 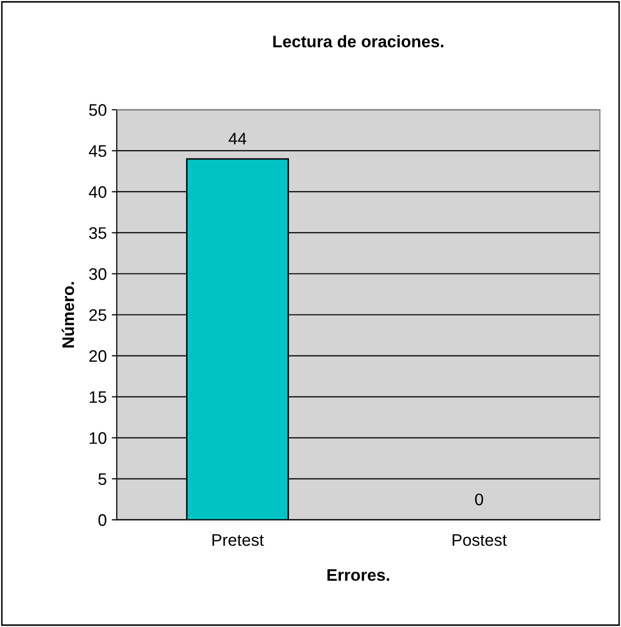 I want to click on y-axis-title: Número., so click(x=68, y=315).